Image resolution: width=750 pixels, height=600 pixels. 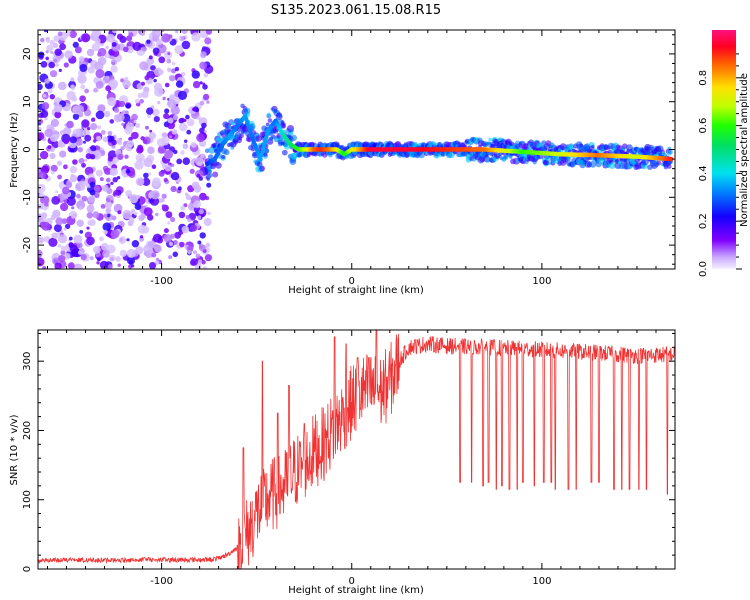 What do you see at coordinates (14, 449) in the screenshot?
I see `snr-y-axis-label: SNR (10 * v/v)` at bounding box center [14, 449].